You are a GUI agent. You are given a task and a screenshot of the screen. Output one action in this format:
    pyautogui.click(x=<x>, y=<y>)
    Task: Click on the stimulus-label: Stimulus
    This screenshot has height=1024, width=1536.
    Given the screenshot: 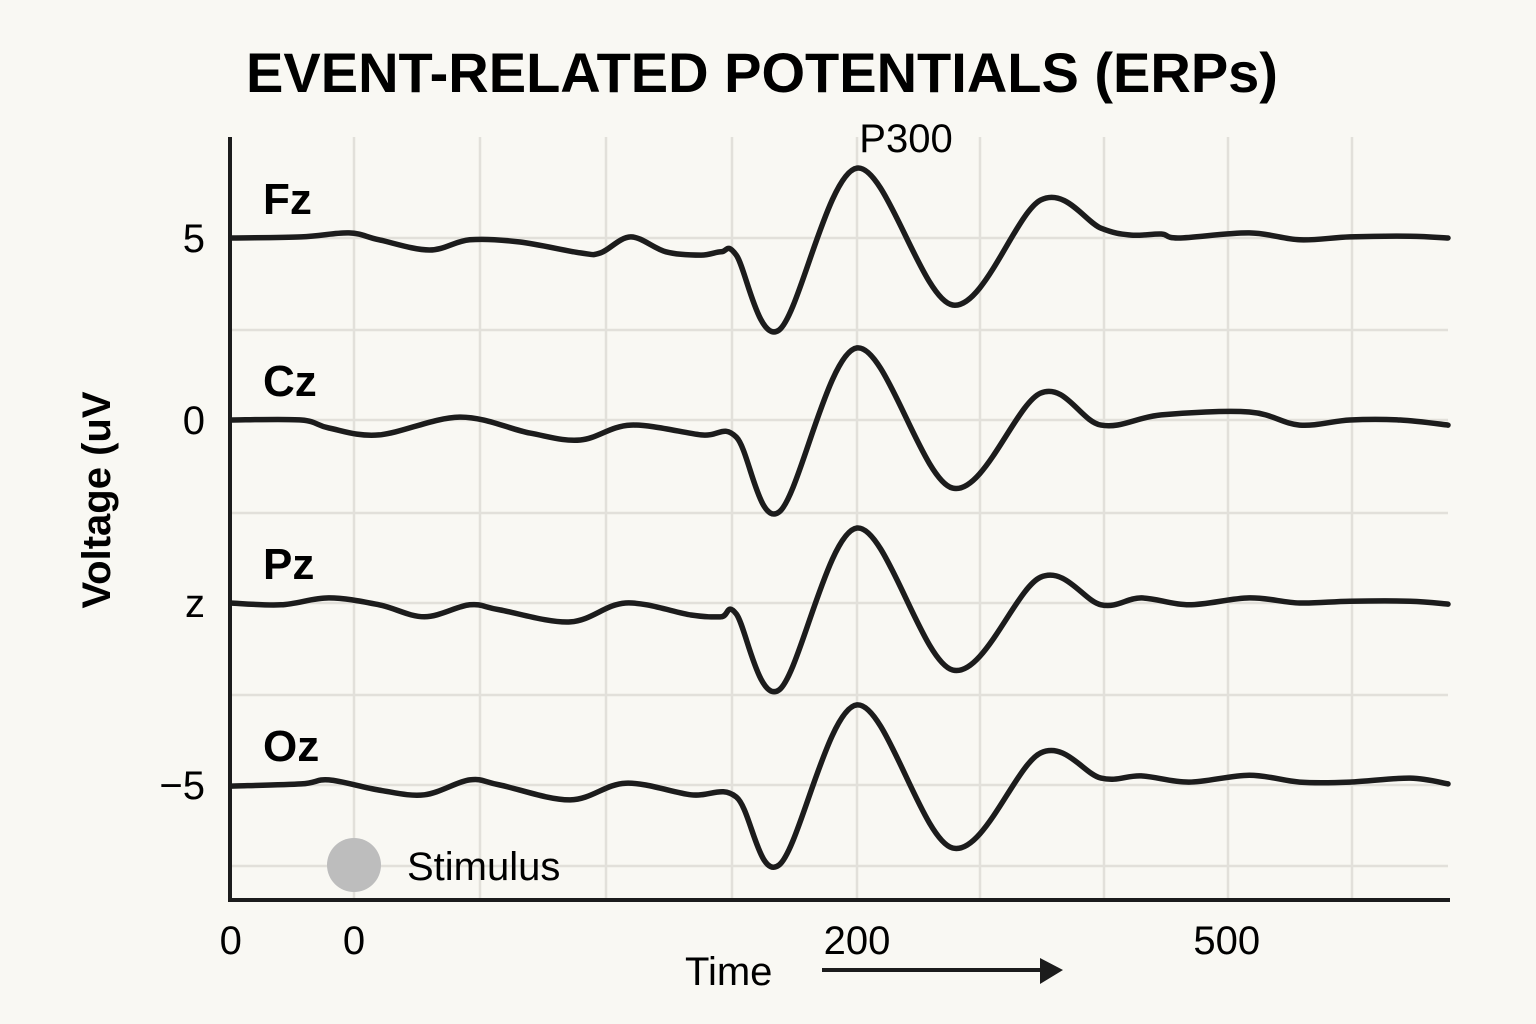 What is the action you would take?
    pyautogui.click(x=483, y=867)
    